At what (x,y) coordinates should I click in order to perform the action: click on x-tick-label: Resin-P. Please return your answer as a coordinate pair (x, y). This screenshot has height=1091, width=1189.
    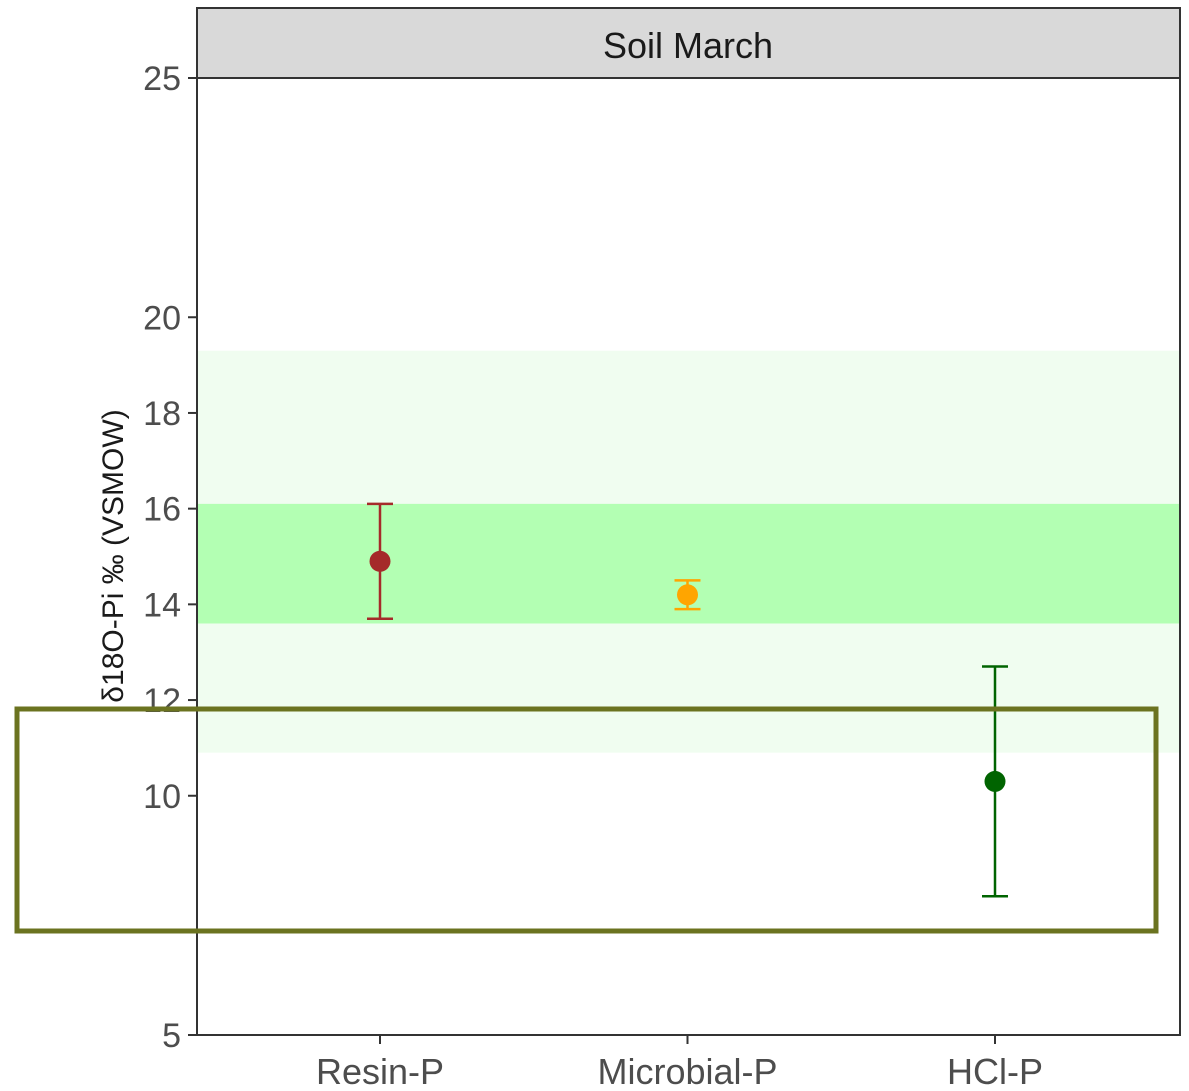
    Looking at the image, I should click on (380, 1071).